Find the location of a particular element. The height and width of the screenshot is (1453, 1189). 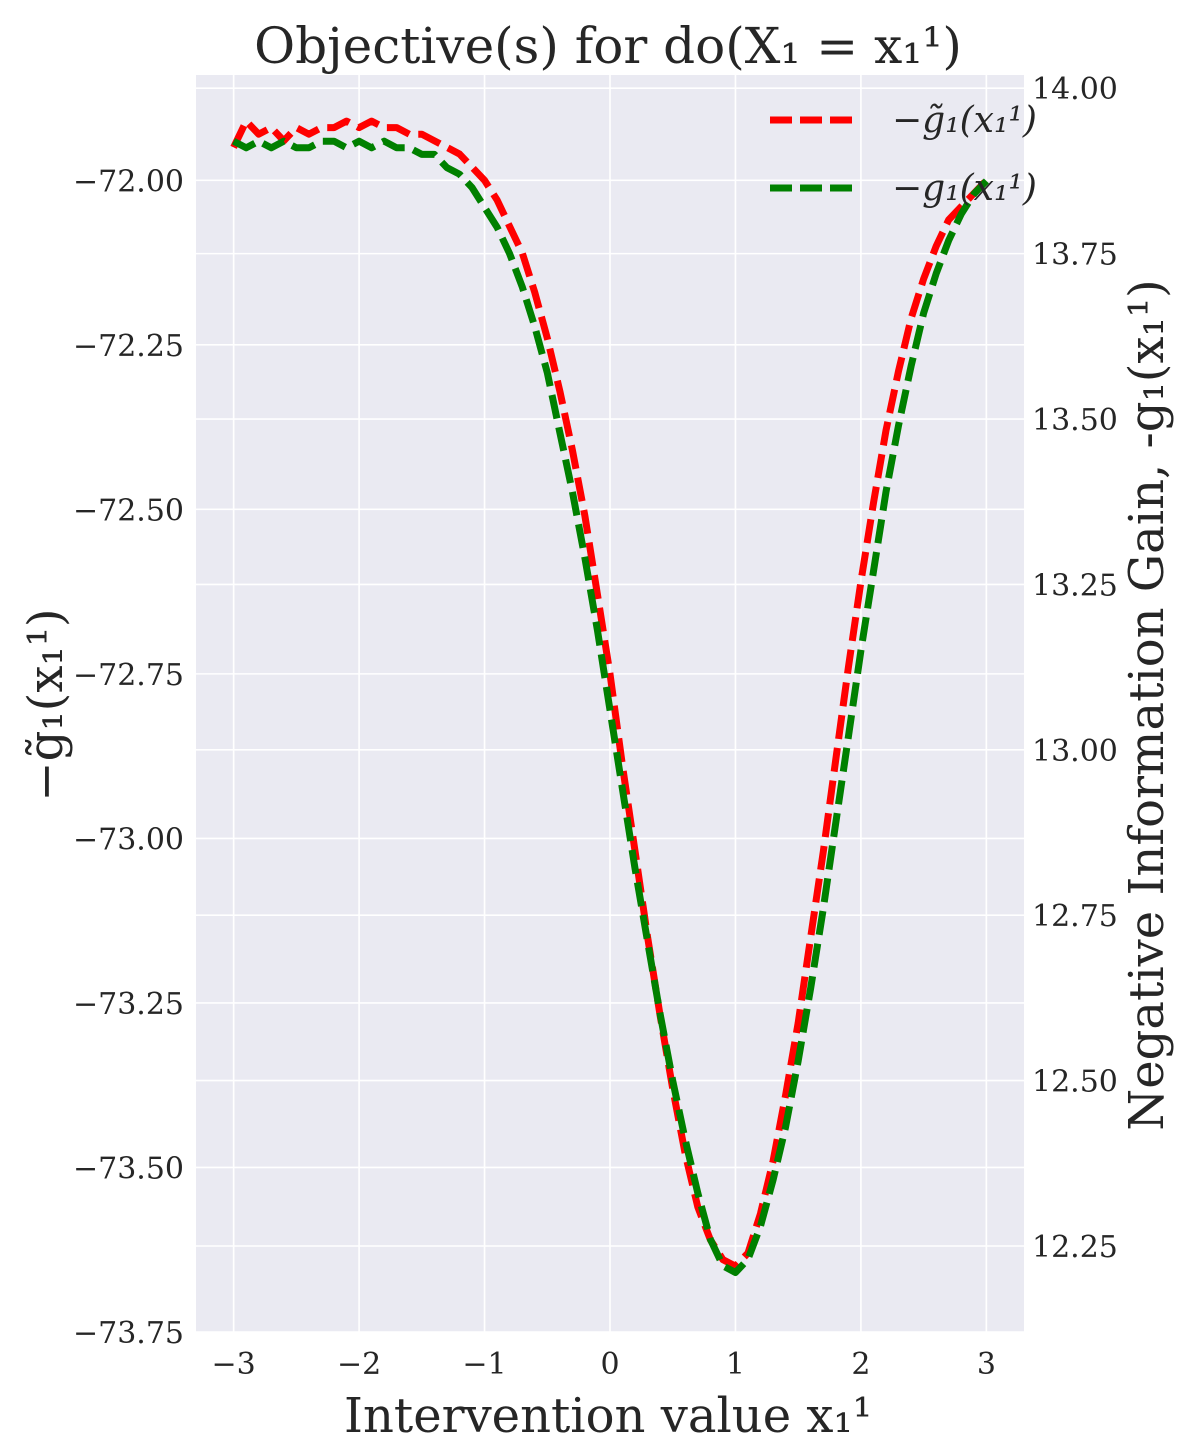

legend: −g̃₁(x₁¹) −g₁(x₁¹) is located at coordinates (903, 154).